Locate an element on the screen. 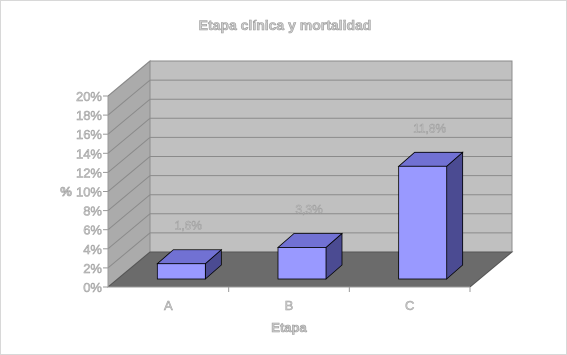 This screenshot has width=567, height=355. bar-C is located at coordinates (430, 215).